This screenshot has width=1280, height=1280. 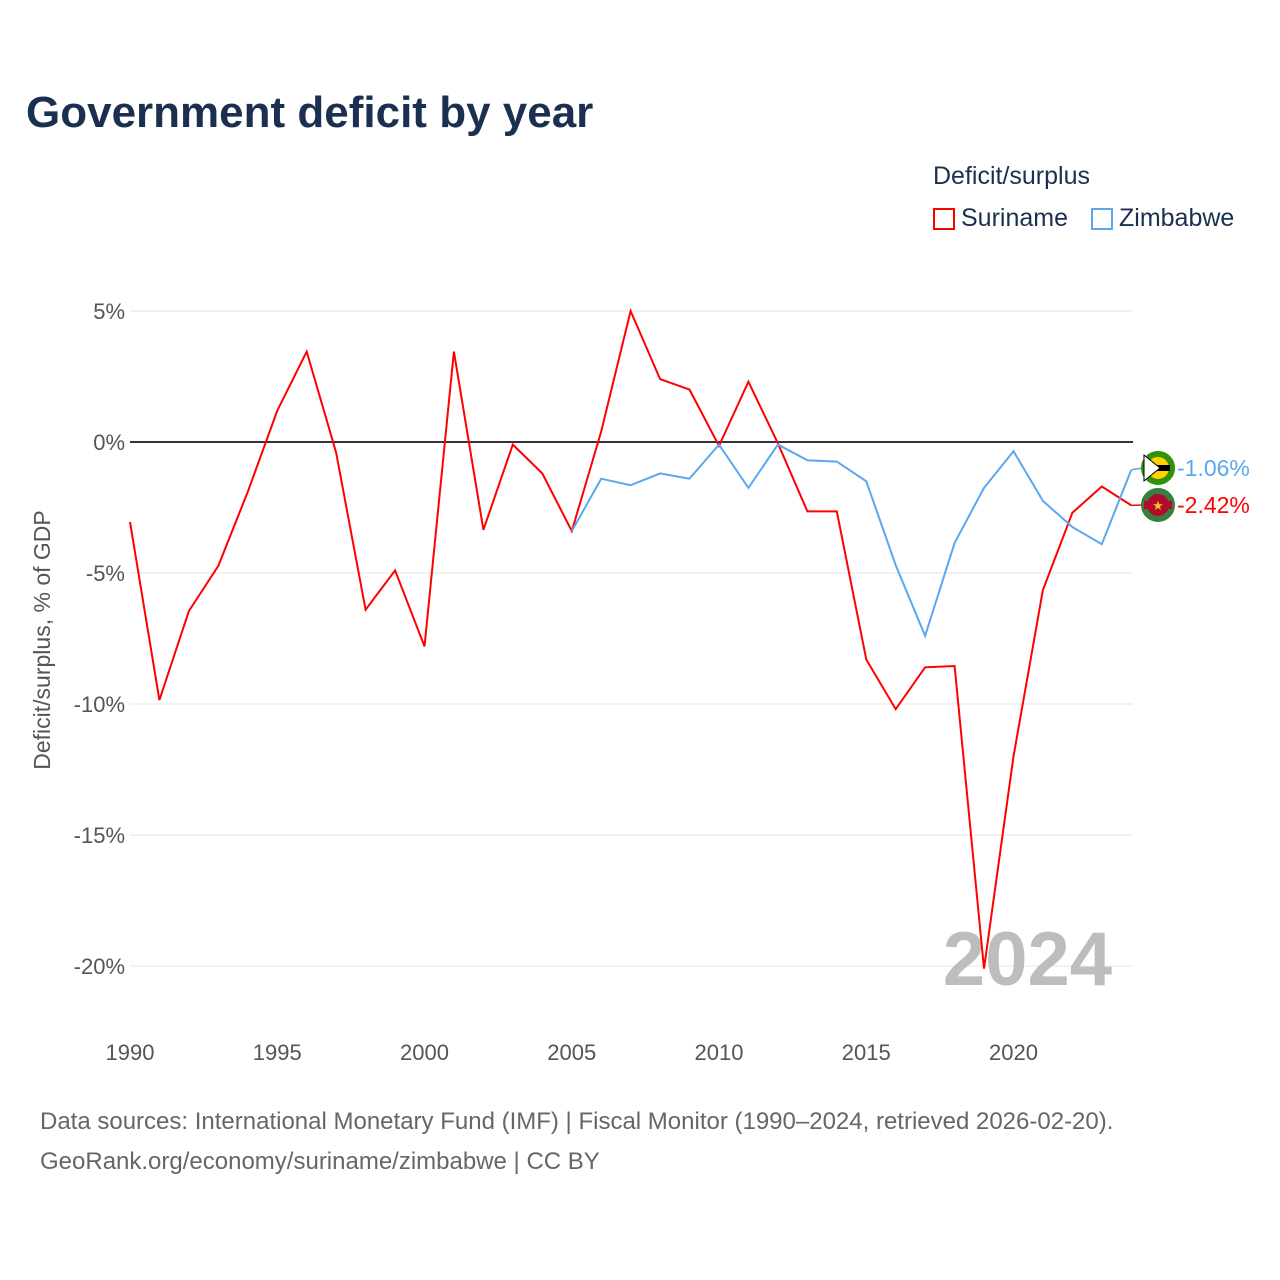 I want to click on y-tick-label: 0%, so click(x=109, y=442).